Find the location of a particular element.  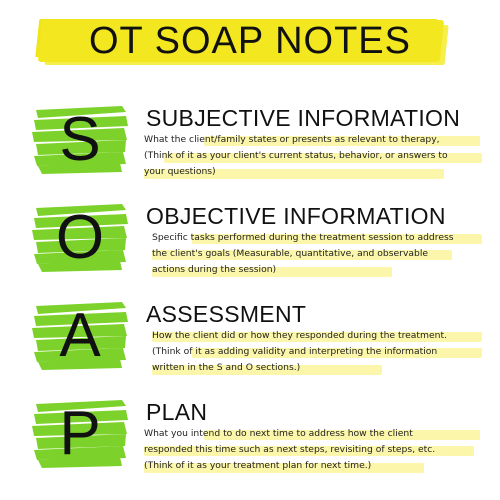

soap-letter: O is located at coordinates (80, 237).